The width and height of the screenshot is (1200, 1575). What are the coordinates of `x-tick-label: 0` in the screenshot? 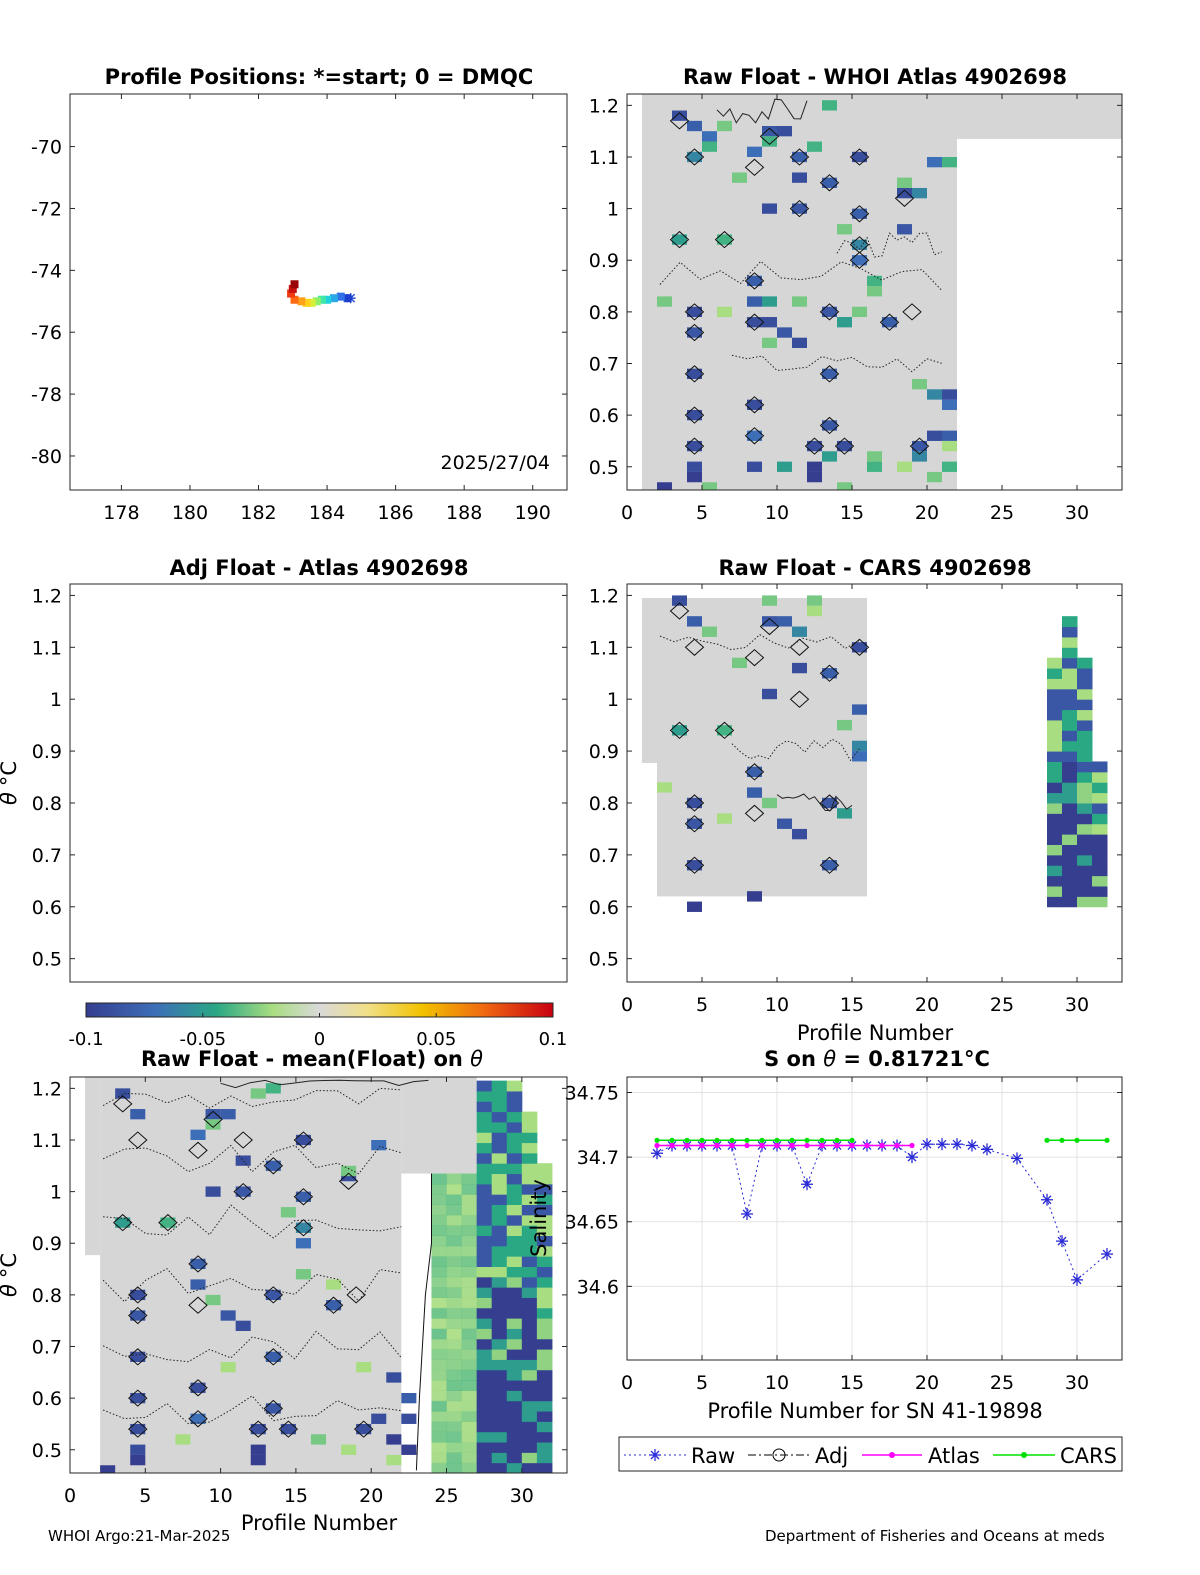 It's located at (627, 1005).